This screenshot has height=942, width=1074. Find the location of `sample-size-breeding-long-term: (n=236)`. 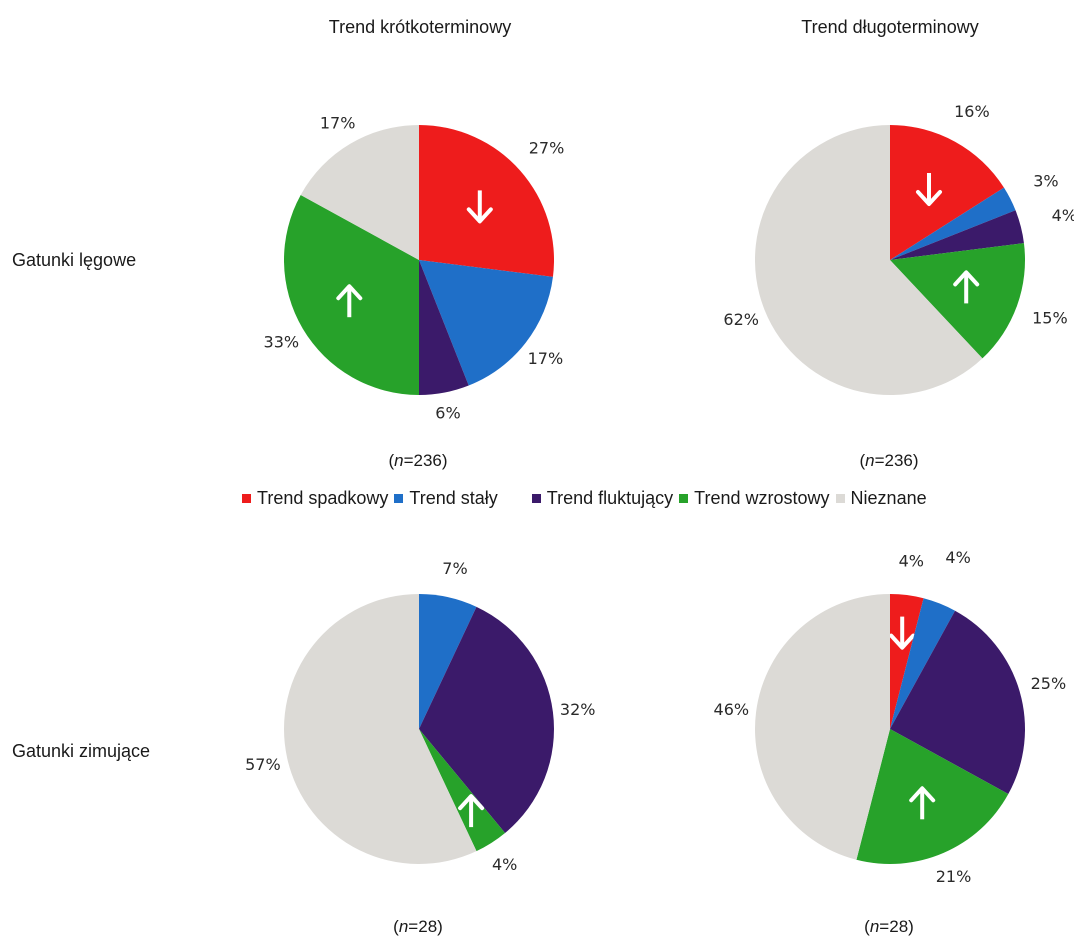

sample-size-breeding-long-term: (n=236) is located at coordinates (889, 460).